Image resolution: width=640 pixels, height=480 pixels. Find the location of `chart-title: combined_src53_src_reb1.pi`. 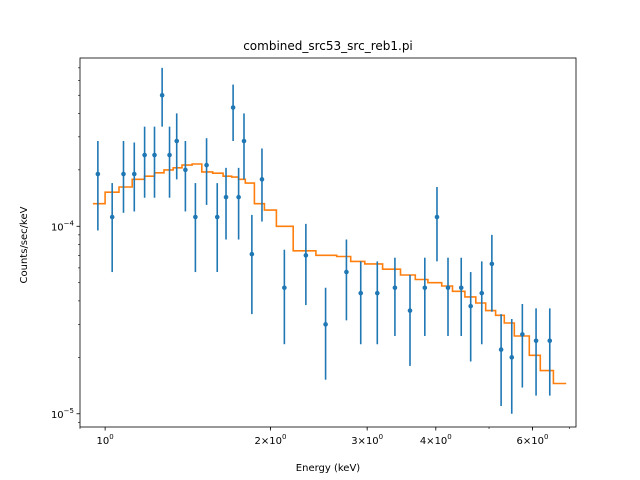

chart-title: combined_src53_src_reb1.pi is located at coordinates (328, 46).